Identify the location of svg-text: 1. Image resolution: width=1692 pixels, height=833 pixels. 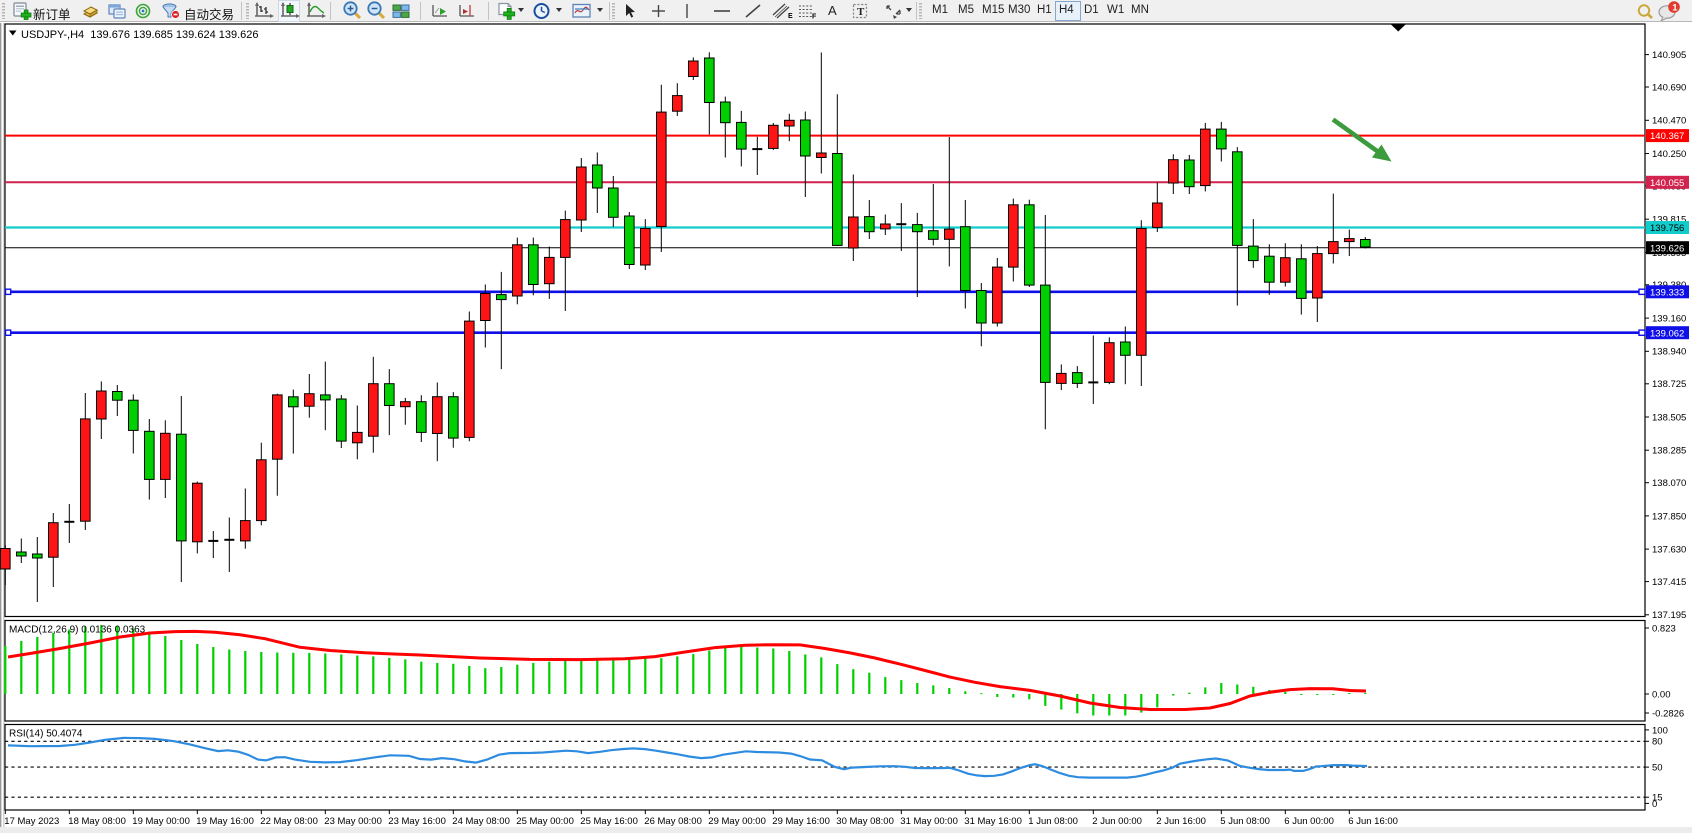
(1675, 8).